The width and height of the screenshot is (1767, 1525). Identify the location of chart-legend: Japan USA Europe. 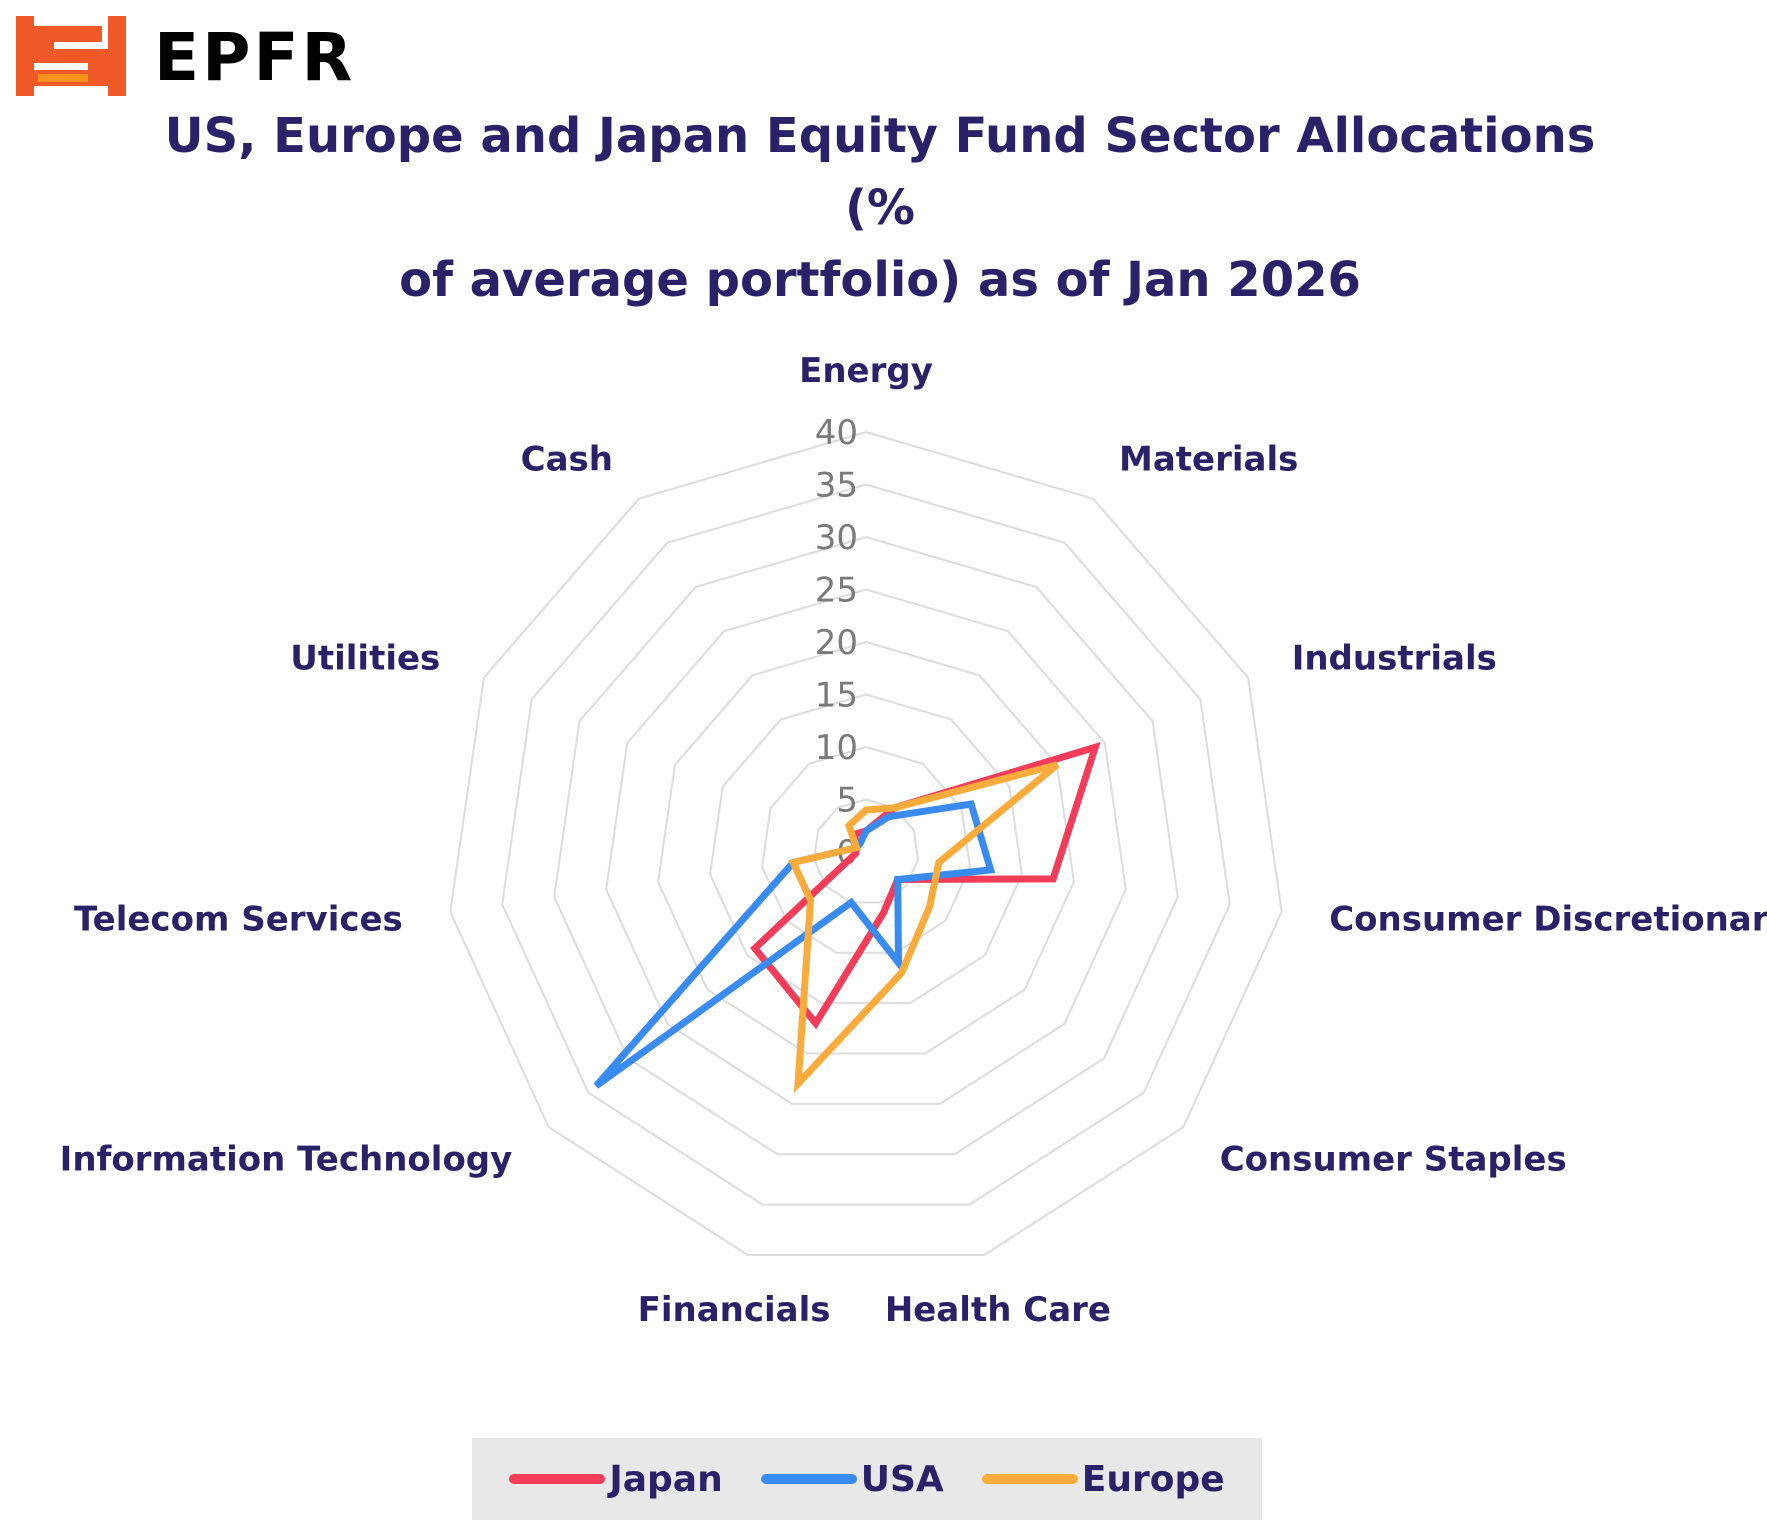
(867, 1479).